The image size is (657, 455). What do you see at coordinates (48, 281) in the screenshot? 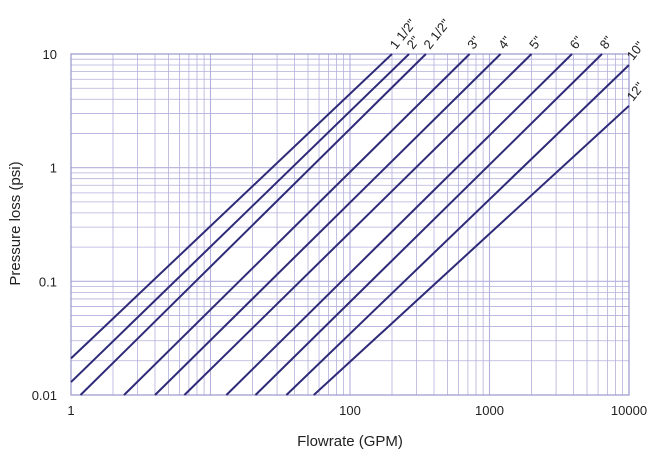
I see `y-tick-label: 0.1` at bounding box center [48, 281].